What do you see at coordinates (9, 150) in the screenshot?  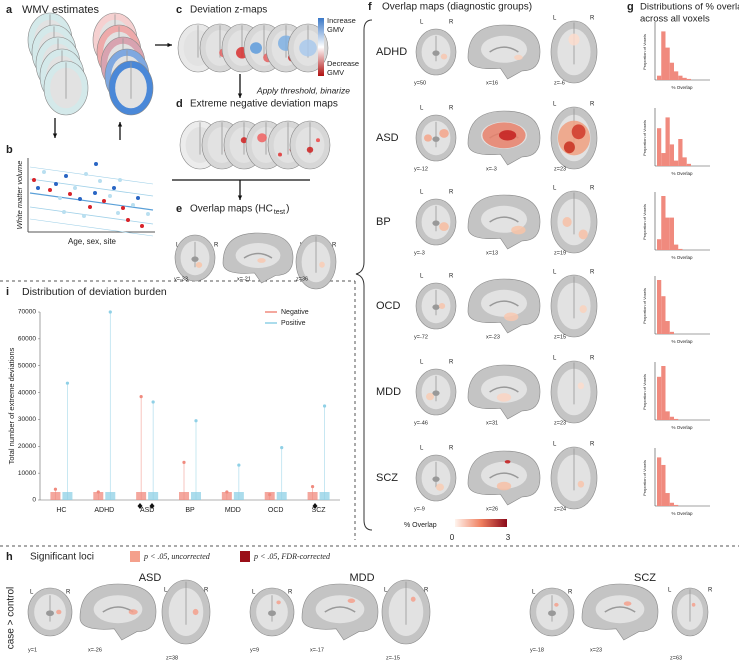 I see `panel-letter: b` at bounding box center [9, 150].